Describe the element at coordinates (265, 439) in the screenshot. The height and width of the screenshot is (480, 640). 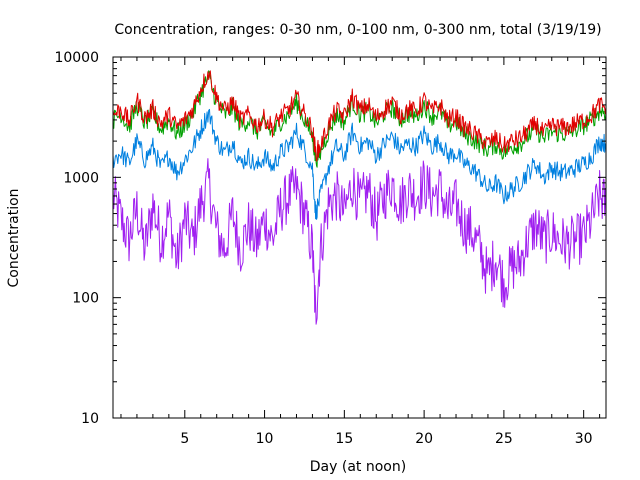
I see `x-tick-label: 10` at that location.